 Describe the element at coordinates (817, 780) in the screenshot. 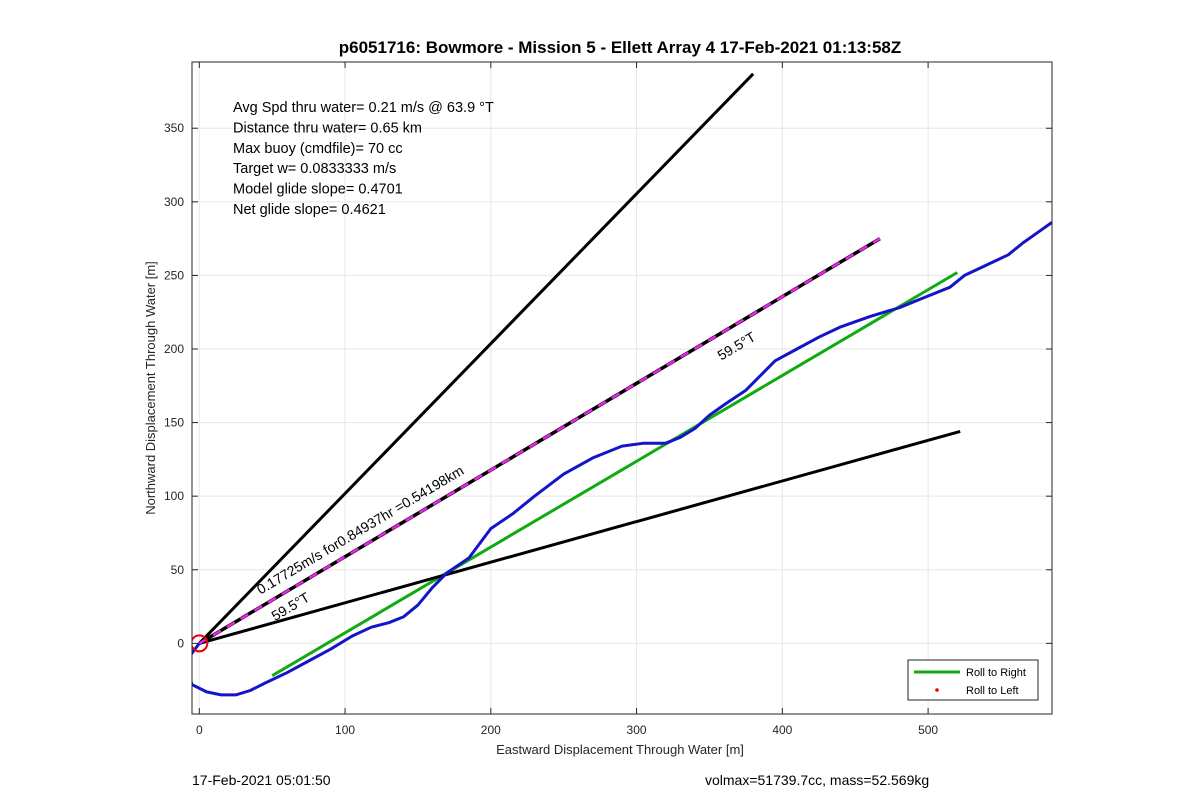

I see `footer-volmax-mass: volmax=51739.7cc, mass=52.569kg` at that location.